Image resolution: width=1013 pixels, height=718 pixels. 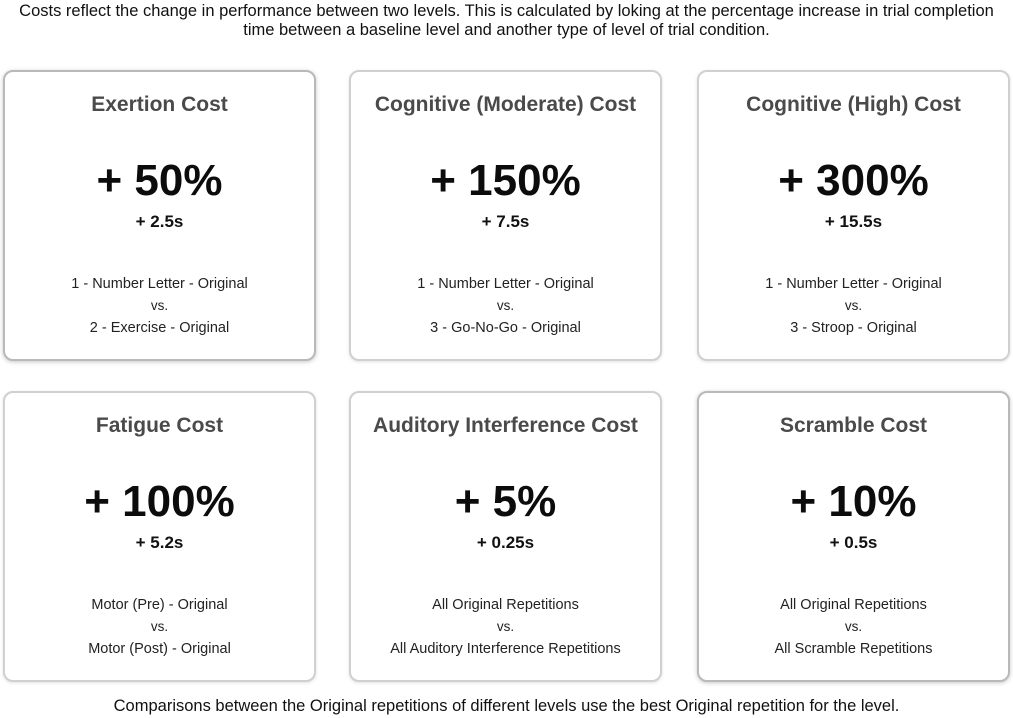 I want to click on card-title: Cognitive (Moderate) Cost, so click(x=505, y=104).